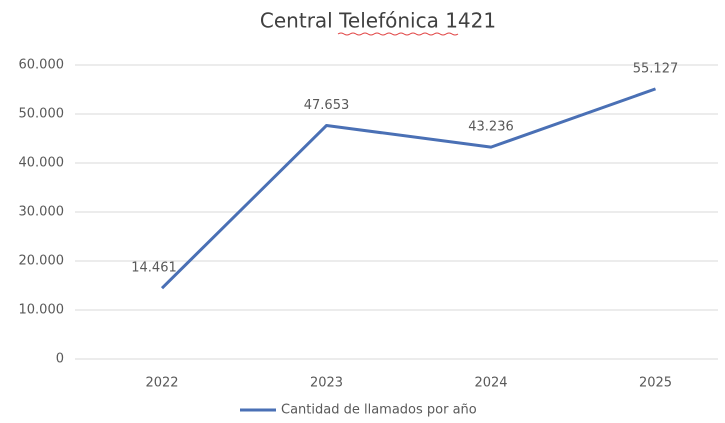 The height and width of the screenshot is (423, 725). I want to click on data-label: 47.653, so click(327, 105).